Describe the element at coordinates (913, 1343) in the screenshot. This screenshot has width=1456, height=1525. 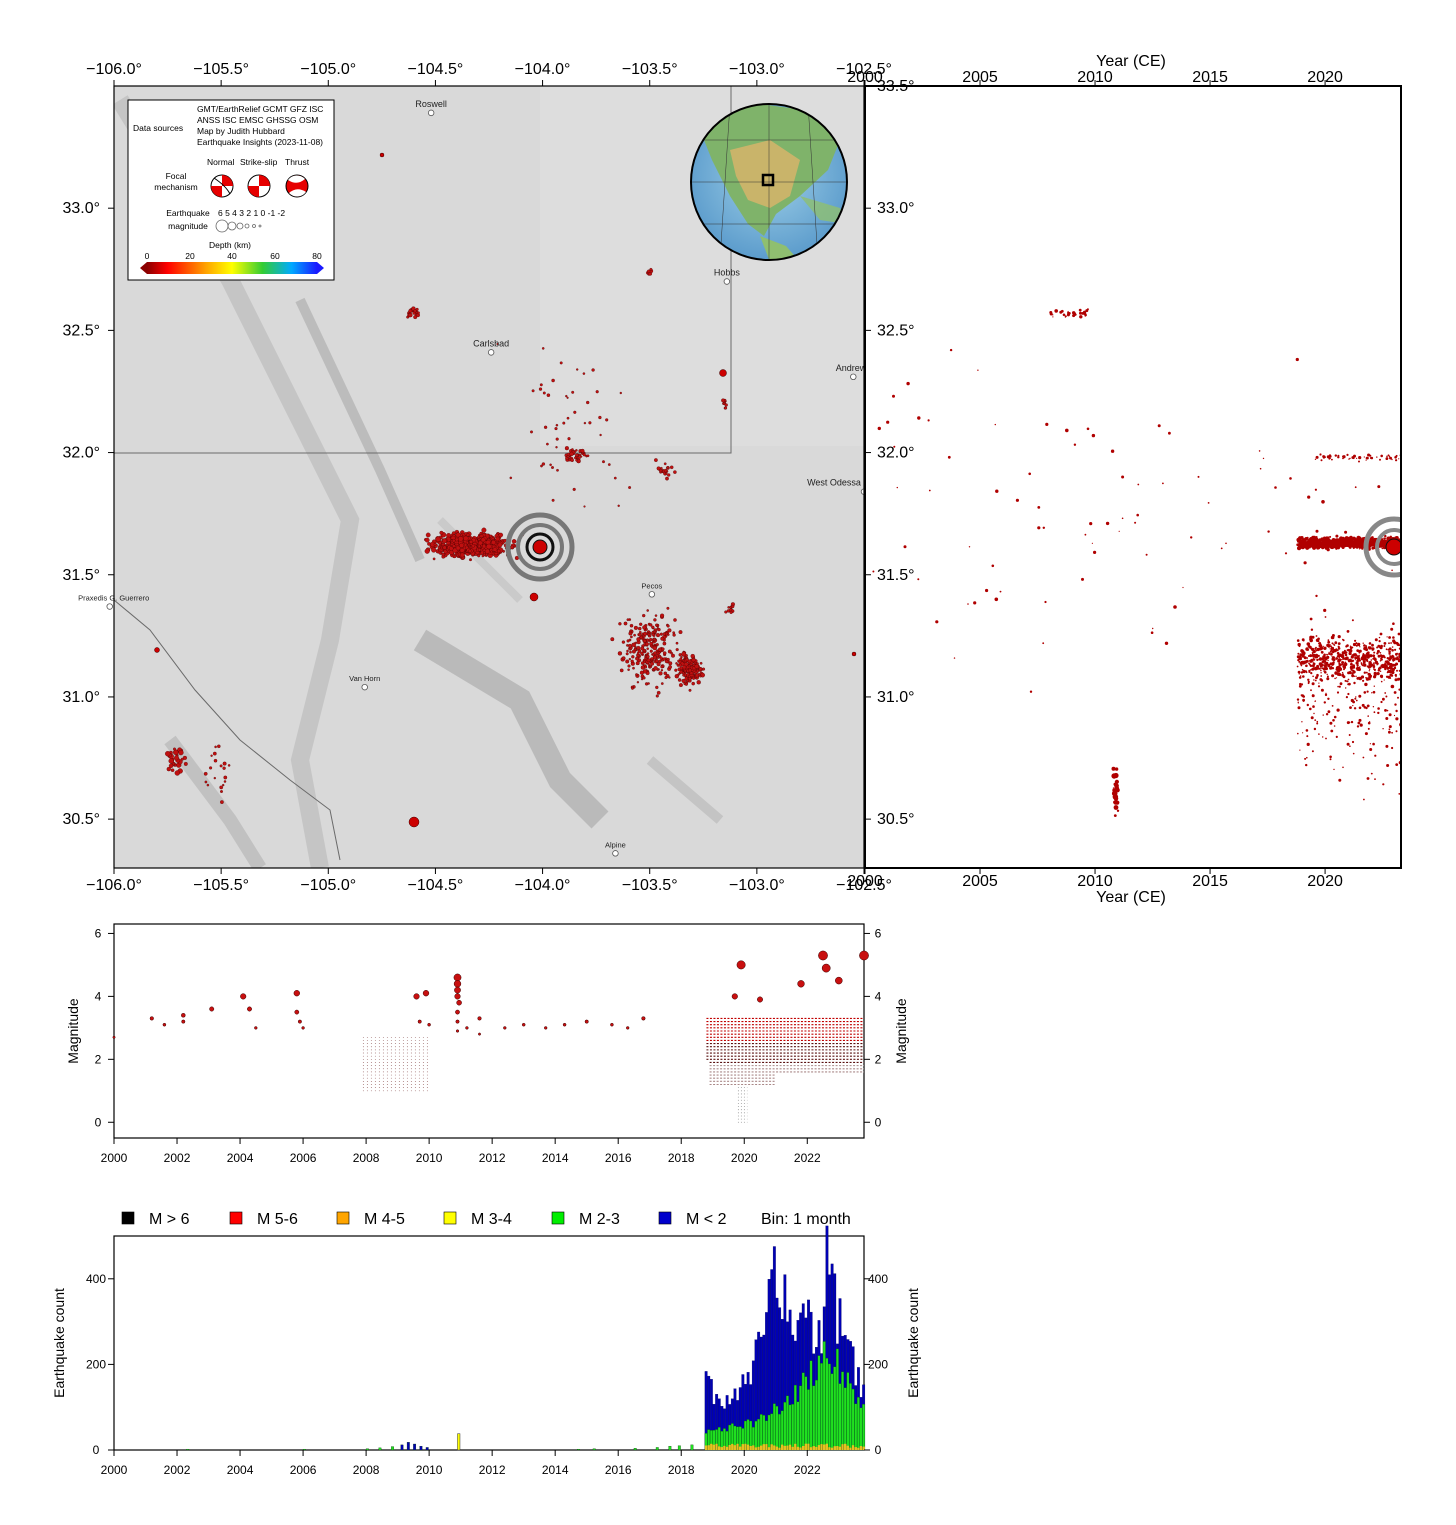
I see `count-ylabel-right: Earthquake count` at that location.